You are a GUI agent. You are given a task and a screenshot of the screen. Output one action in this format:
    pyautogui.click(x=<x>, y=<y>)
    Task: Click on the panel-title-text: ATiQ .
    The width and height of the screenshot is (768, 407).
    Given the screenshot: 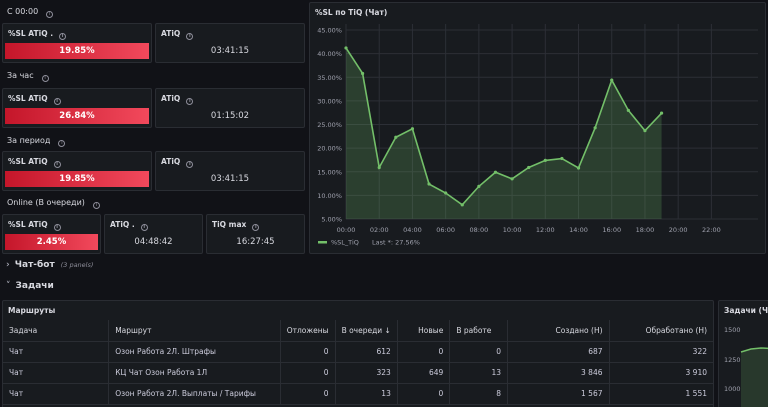 What is the action you would take?
    pyautogui.click(x=122, y=224)
    